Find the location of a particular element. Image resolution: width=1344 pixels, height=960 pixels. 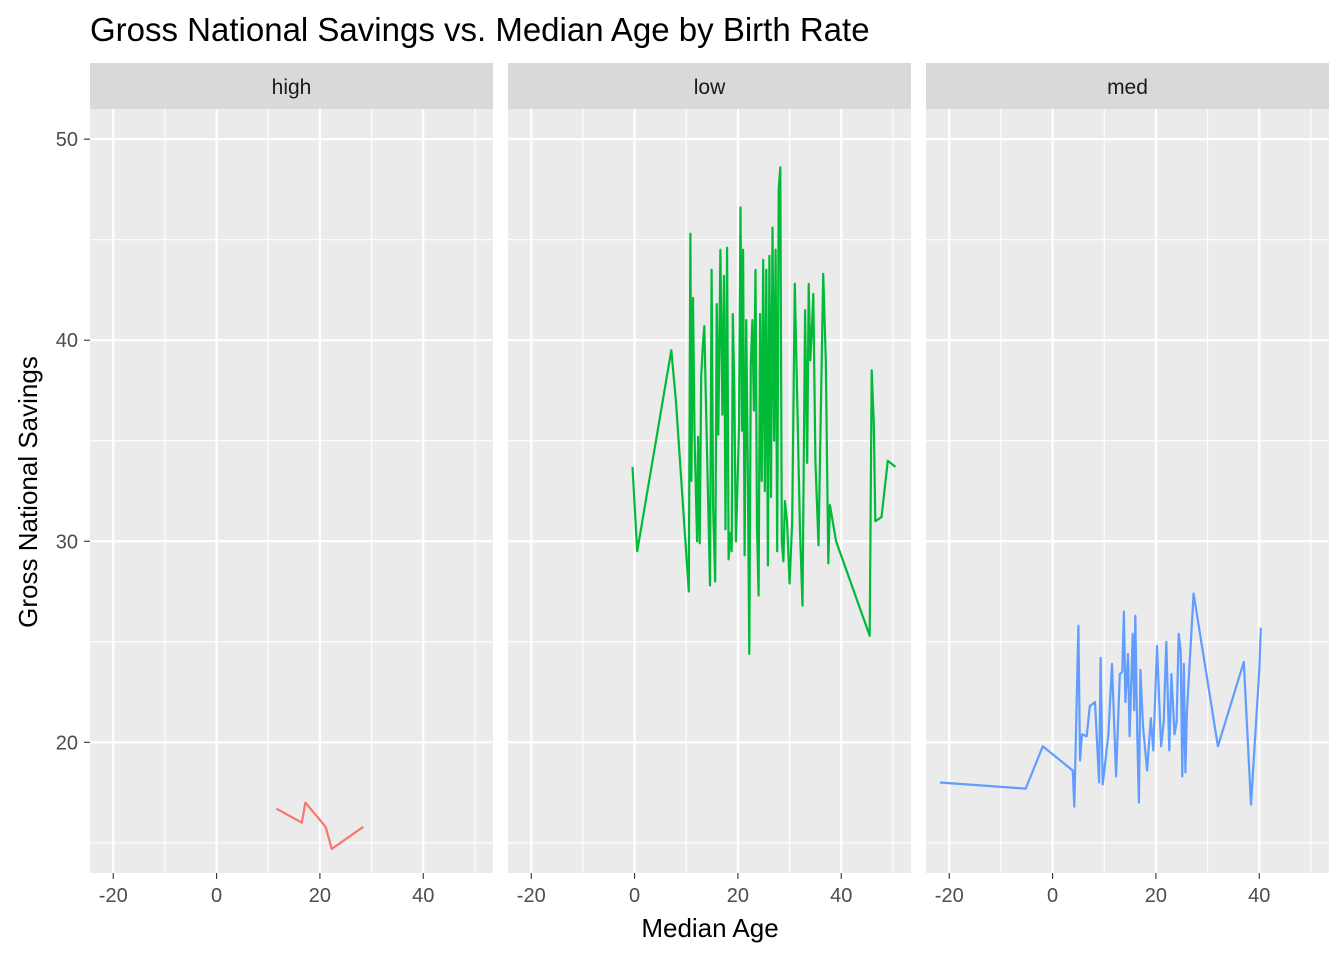

facet-label: high is located at coordinates (292, 87).